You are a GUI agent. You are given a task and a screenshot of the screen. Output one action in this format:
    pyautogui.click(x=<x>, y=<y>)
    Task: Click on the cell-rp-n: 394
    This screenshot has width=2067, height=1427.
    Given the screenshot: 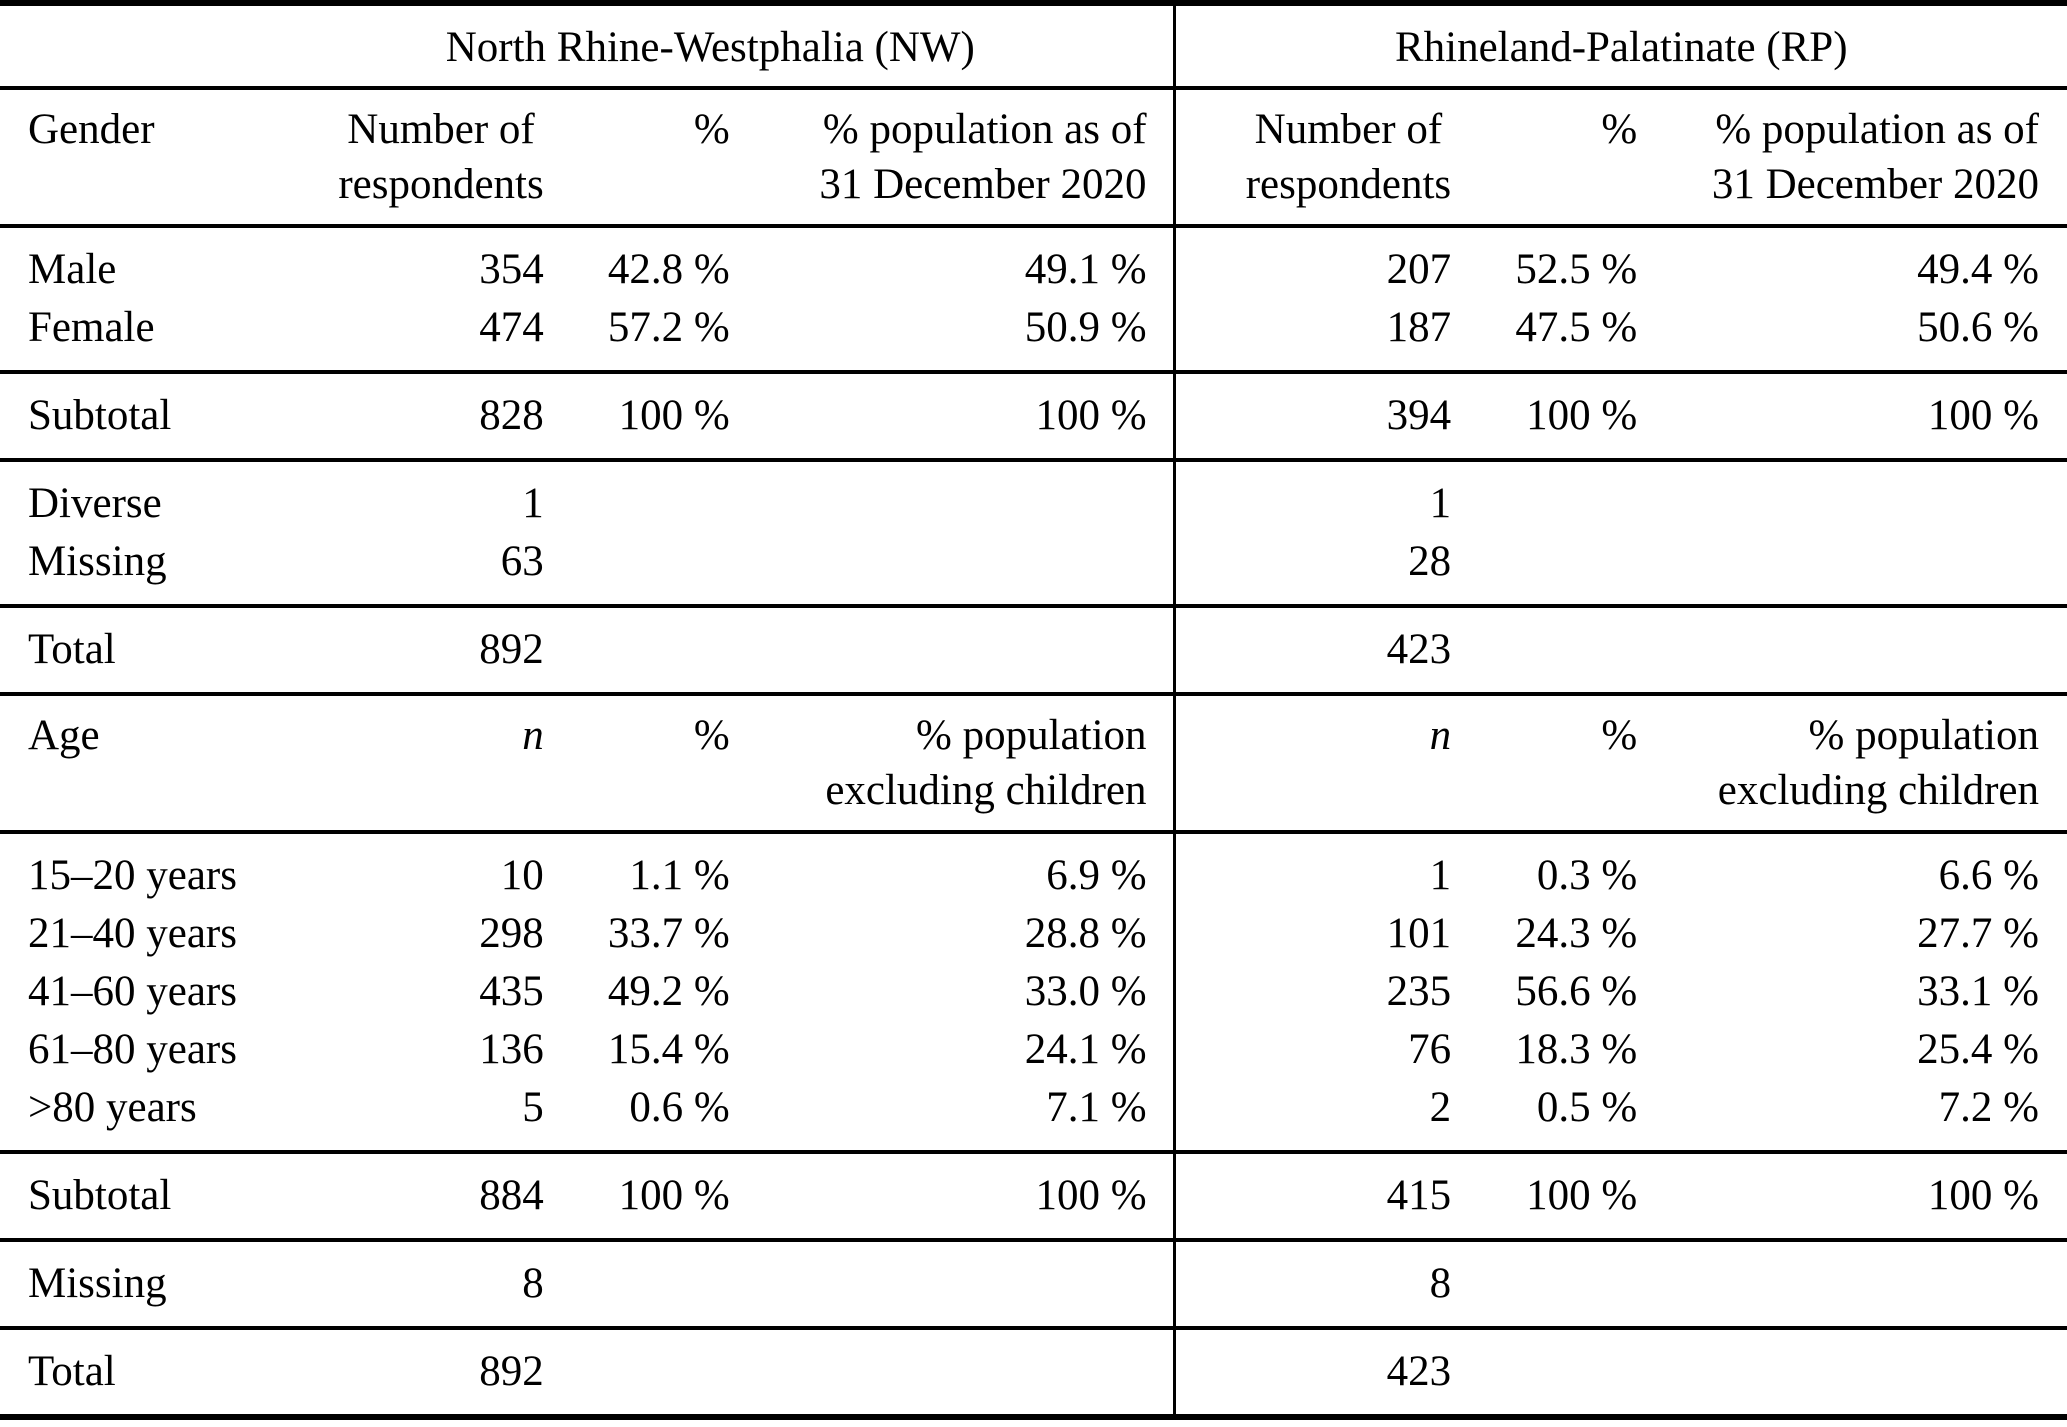 What is the action you would take?
    pyautogui.click(x=1419, y=415)
    